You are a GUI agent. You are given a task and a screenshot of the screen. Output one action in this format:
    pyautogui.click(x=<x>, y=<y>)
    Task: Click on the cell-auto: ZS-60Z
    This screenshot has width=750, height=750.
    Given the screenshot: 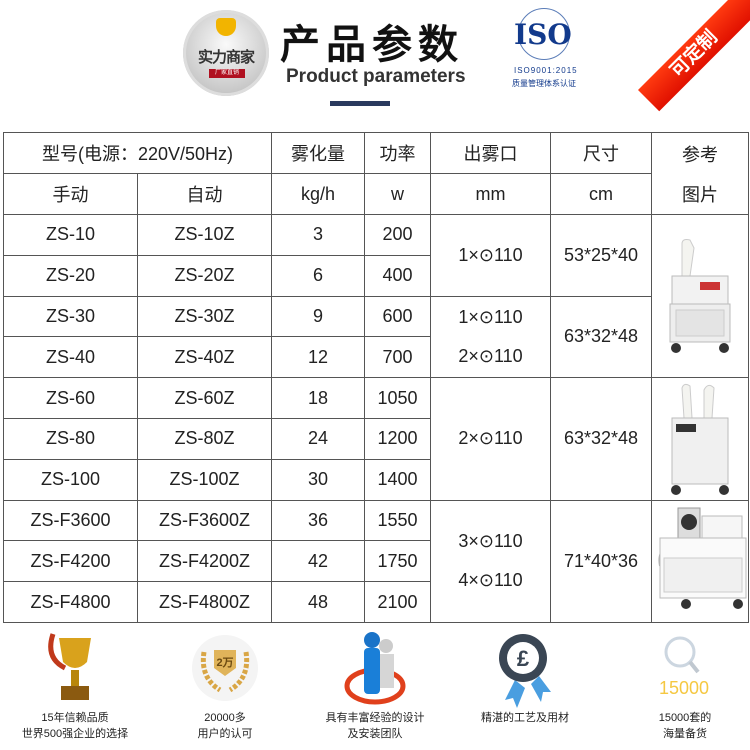 What is the action you would take?
    pyautogui.click(x=204, y=398)
    